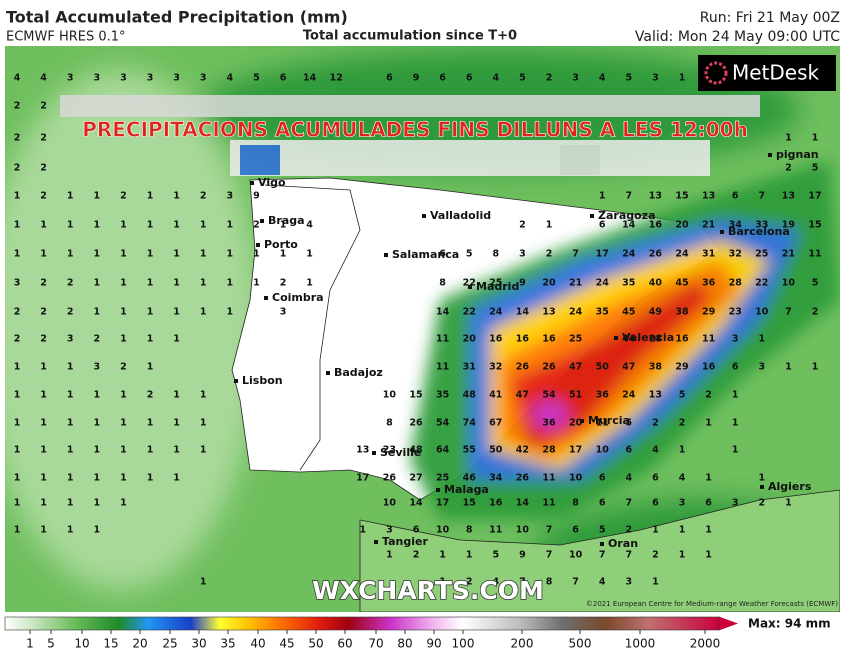 The width and height of the screenshot is (846, 662). I want to click on logo-icon, so click(716, 73).